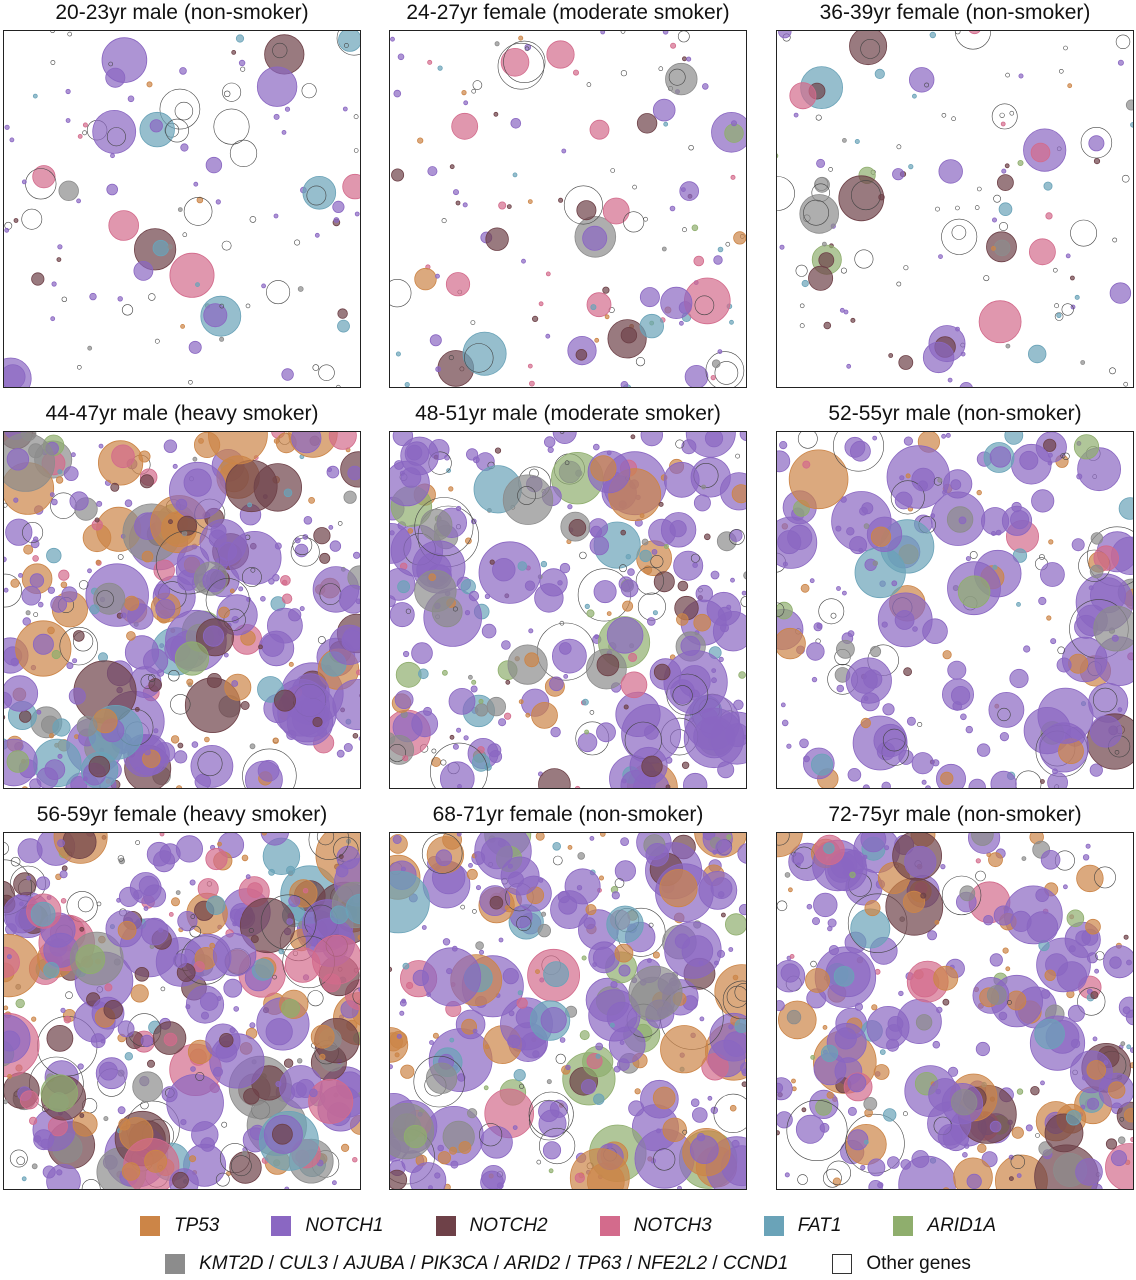  I want to click on legend-label: ARID1A, so click(962, 1225).